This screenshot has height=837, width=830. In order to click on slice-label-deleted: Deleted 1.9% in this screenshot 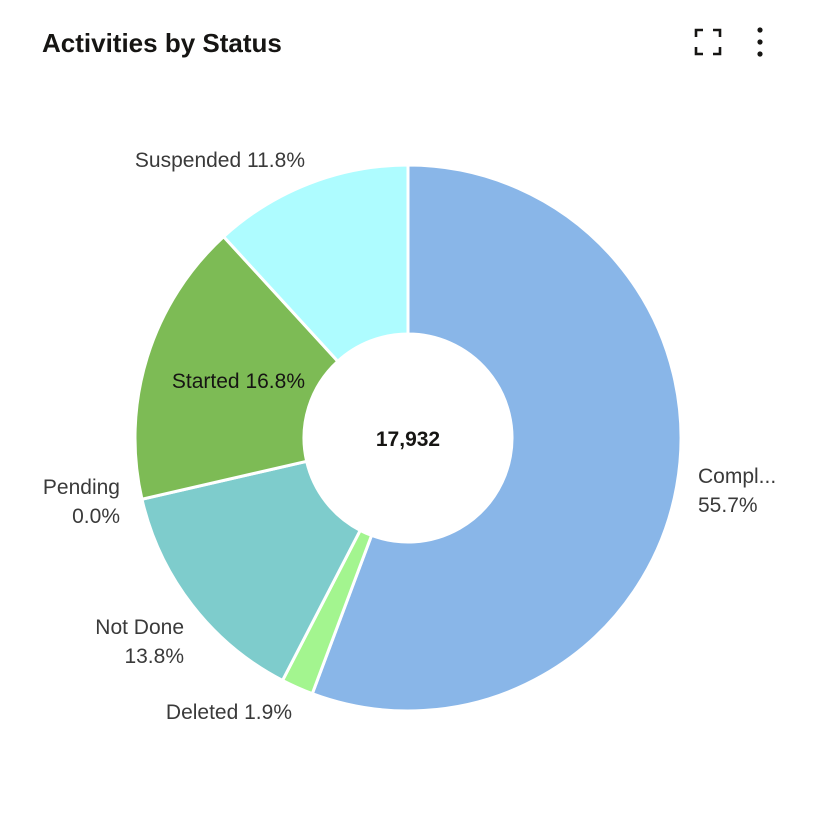, I will do `click(229, 712)`.